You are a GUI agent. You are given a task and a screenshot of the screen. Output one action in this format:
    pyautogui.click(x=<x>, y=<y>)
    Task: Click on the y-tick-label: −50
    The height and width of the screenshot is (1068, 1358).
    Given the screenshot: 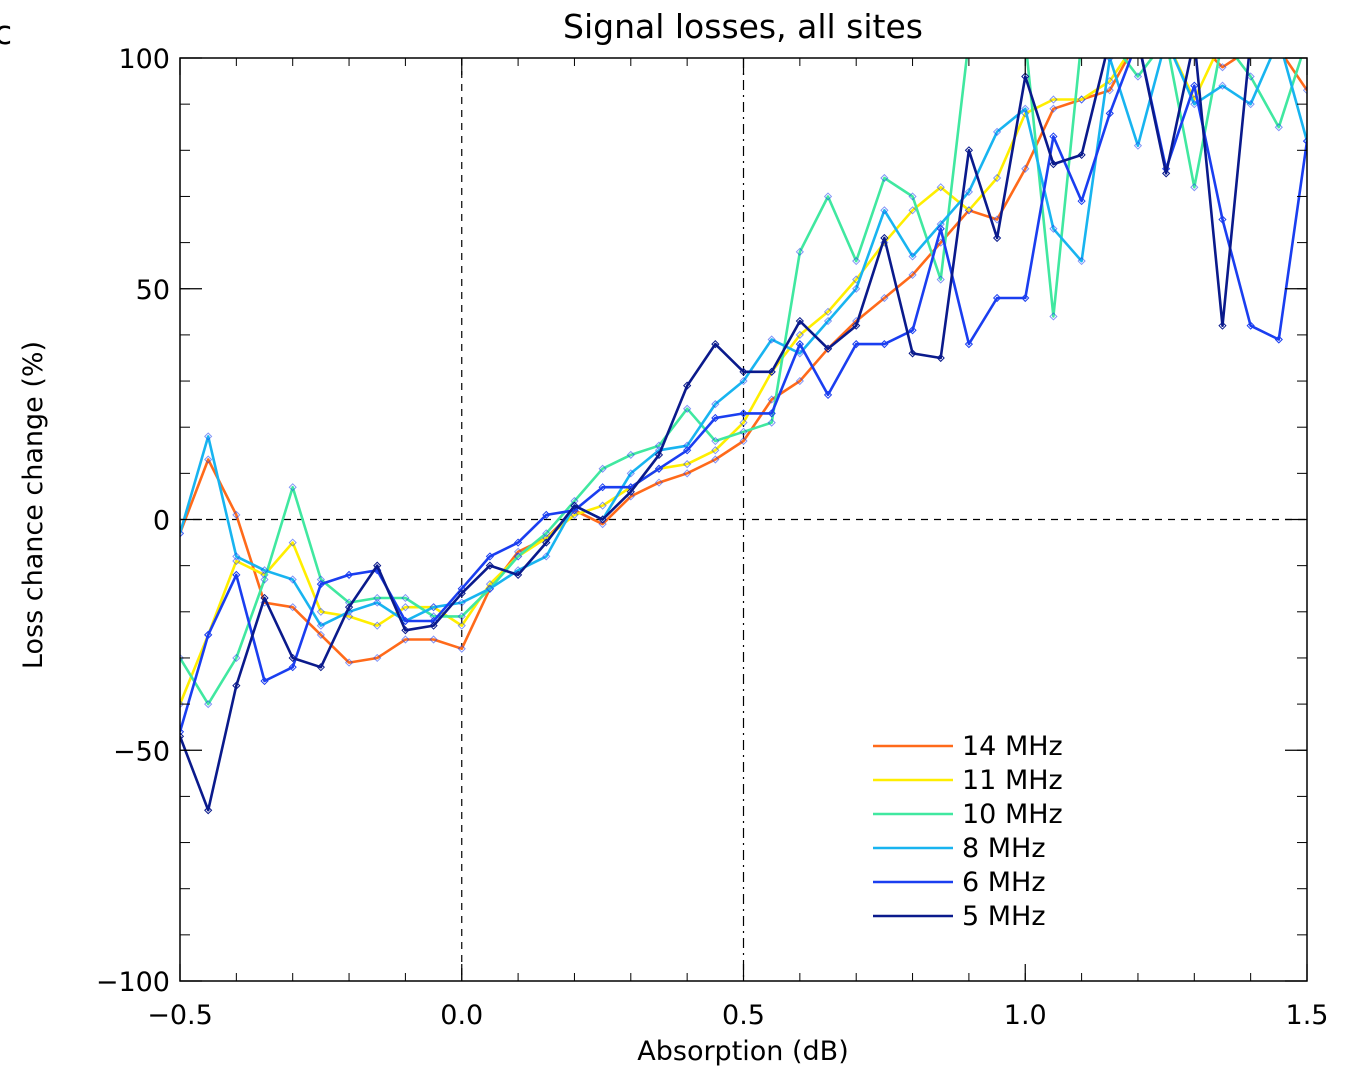 What is the action you would take?
    pyautogui.click(x=141, y=751)
    